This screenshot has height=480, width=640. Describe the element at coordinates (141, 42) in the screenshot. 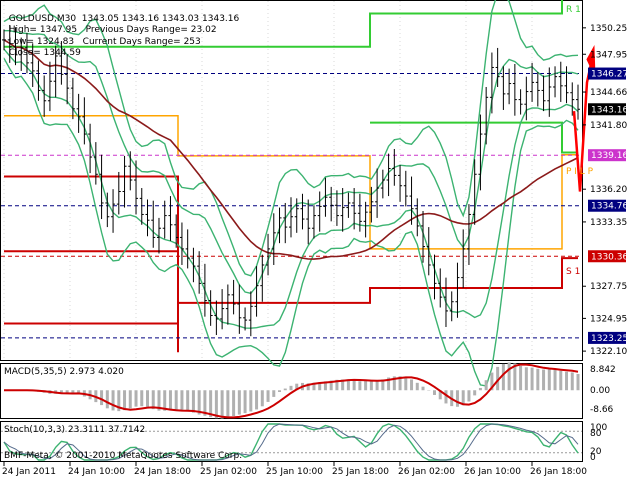

I see `curr-range-value: Current Days Range= 253` at that location.